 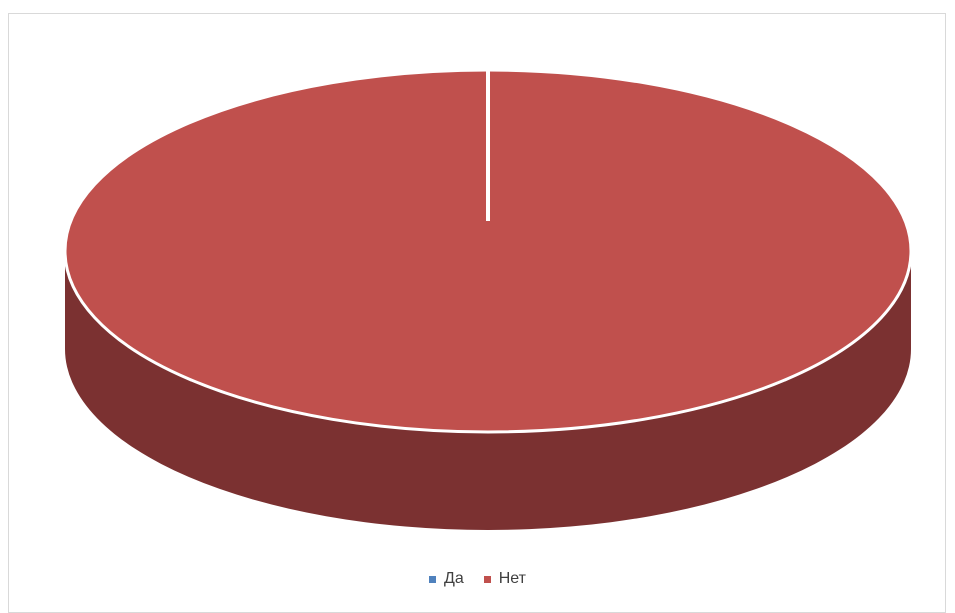 I want to click on legend-swatch-da, so click(x=432, y=579).